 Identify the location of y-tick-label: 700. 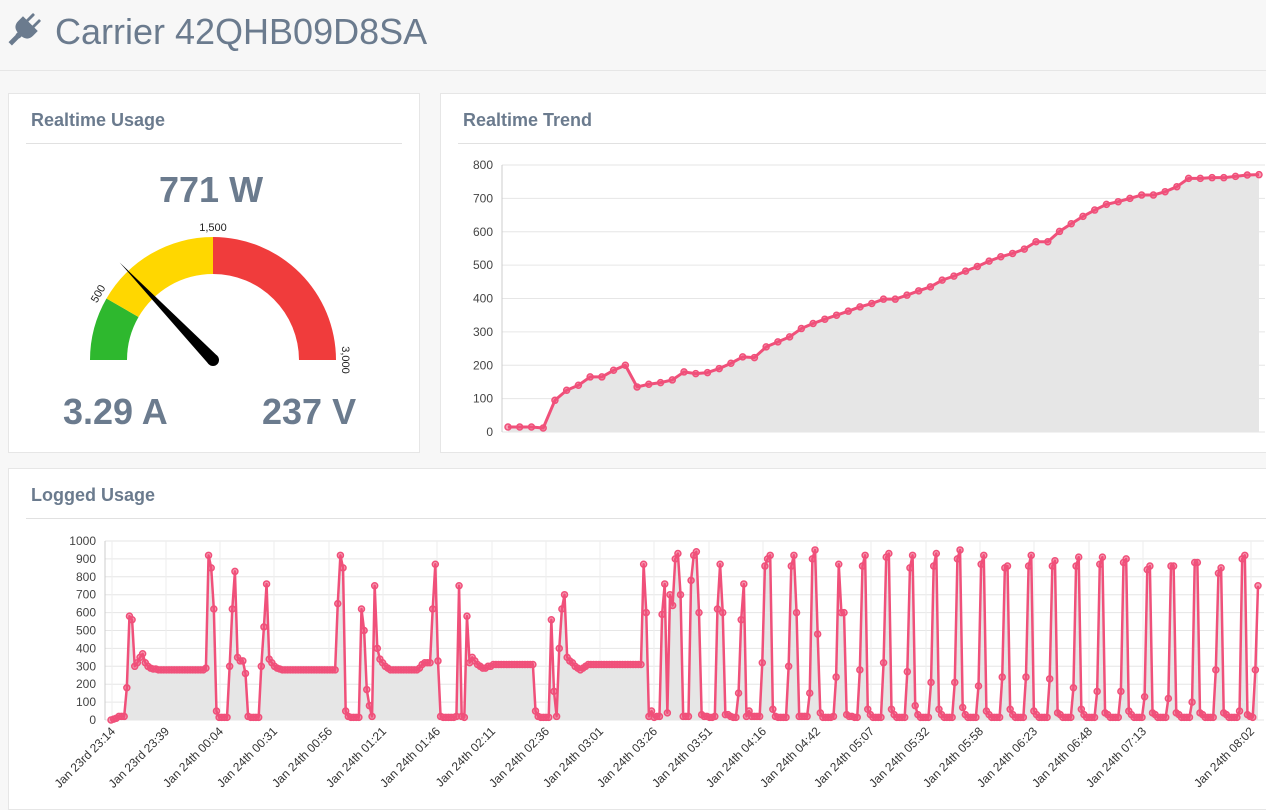
(86, 595).